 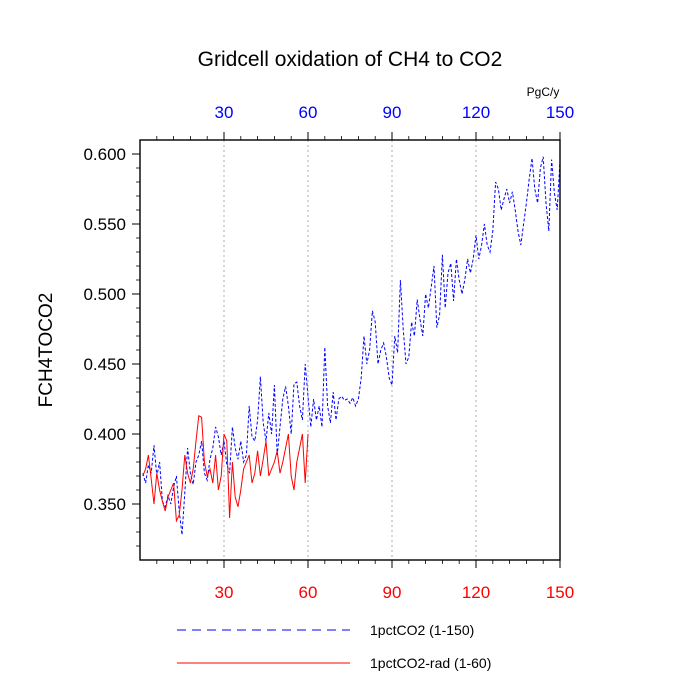 What do you see at coordinates (476, 592) in the screenshot?
I see `x-tick-label: 120` at bounding box center [476, 592].